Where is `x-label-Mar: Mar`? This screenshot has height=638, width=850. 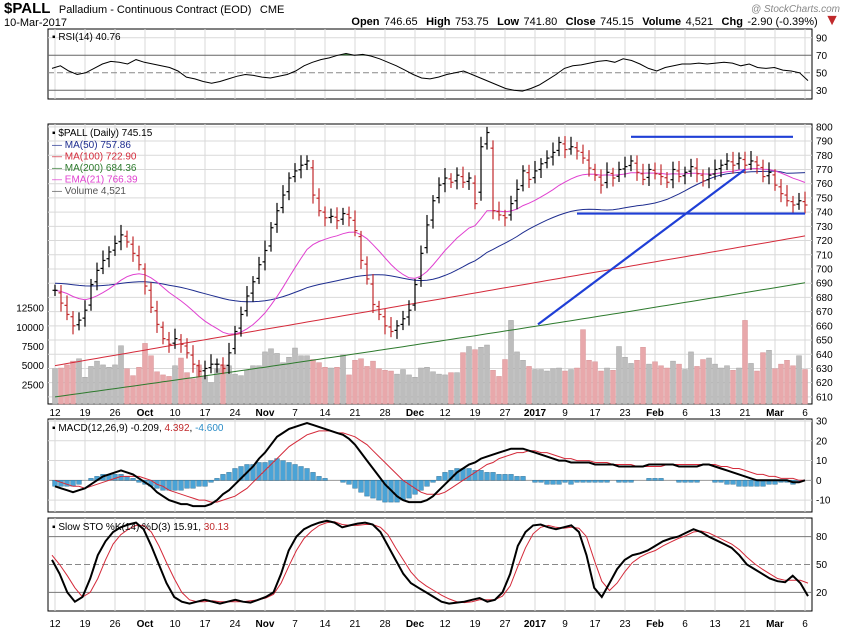 x-label-Mar: Mar is located at coordinates (775, 624).